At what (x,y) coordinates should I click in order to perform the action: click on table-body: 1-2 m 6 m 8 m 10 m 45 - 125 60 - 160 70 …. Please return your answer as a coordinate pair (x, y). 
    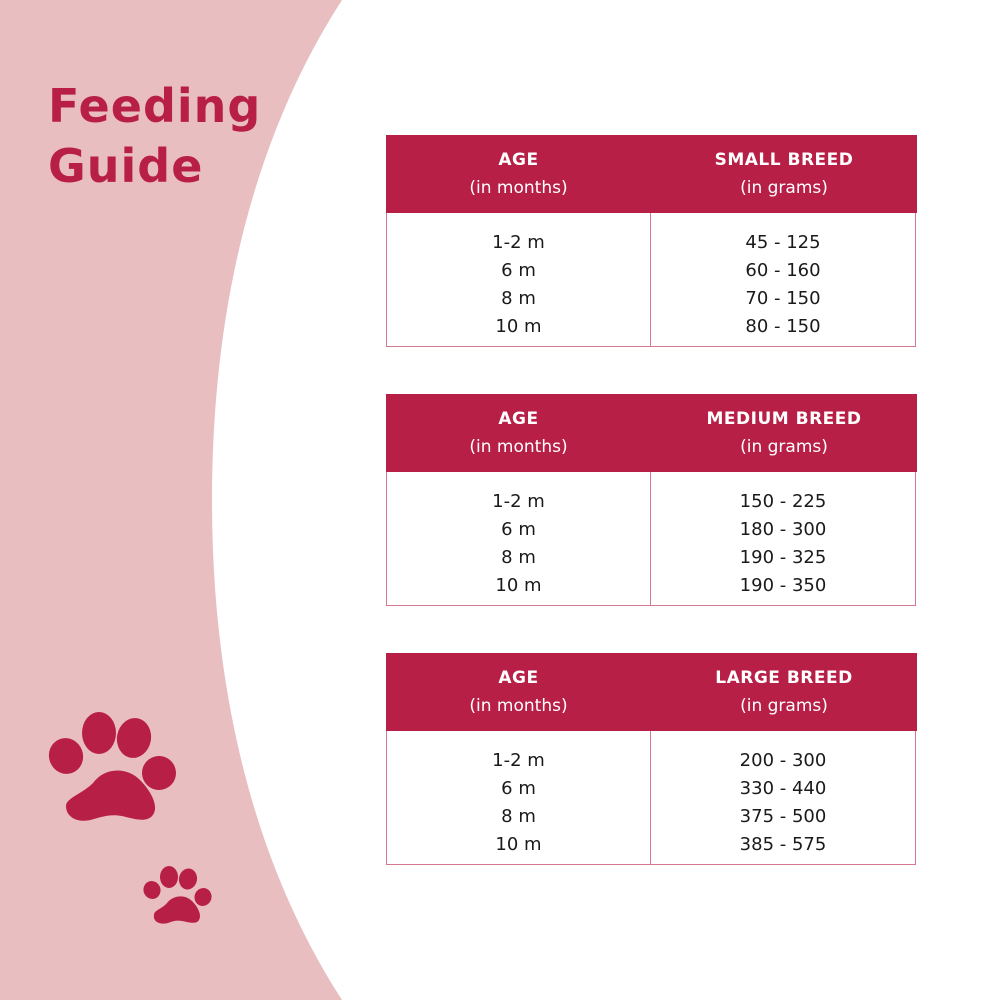
    Looking at the image, I should click on (651, 279).